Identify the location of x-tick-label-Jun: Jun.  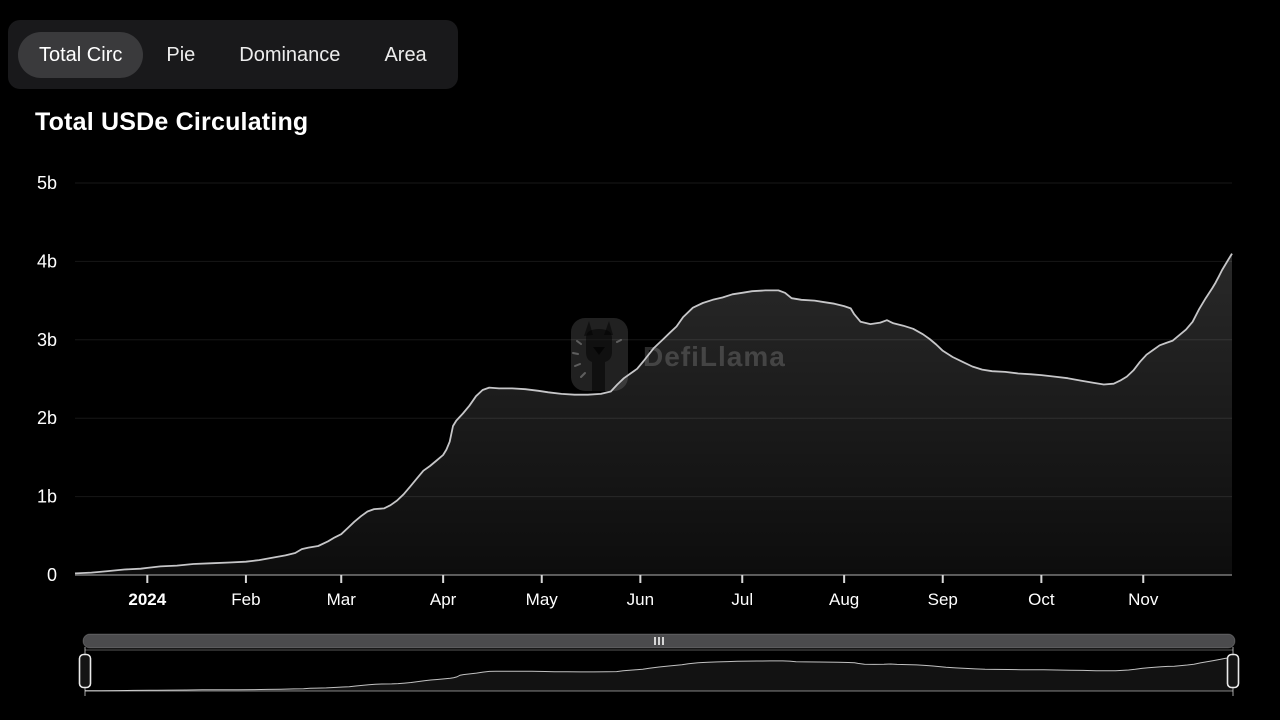
(640, 599).